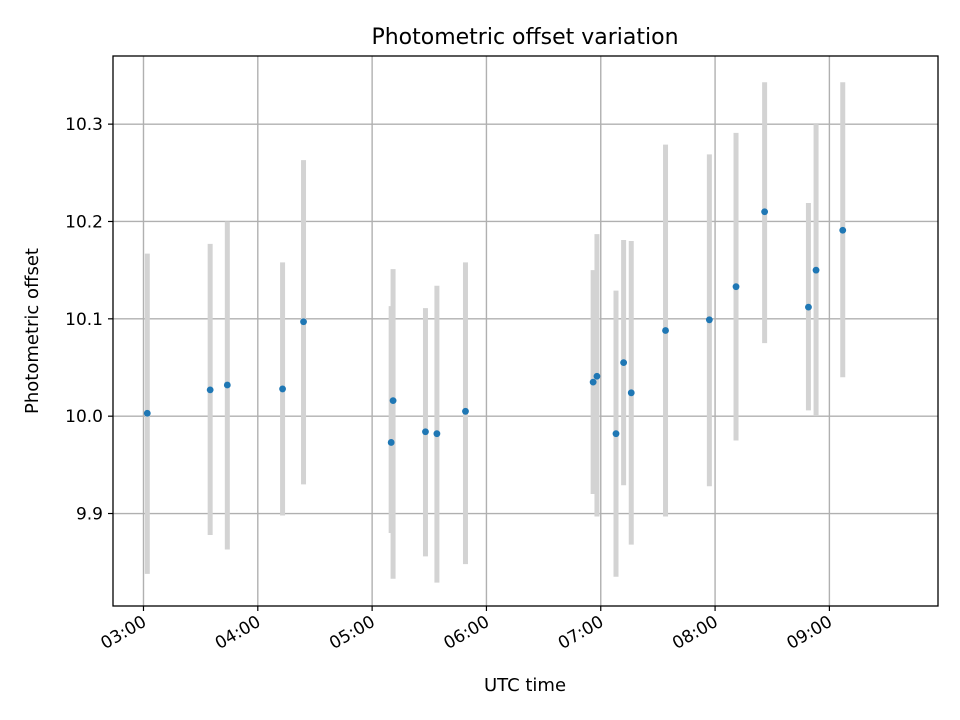  Describe the element at coordinates (524, 37) in the screenshot. I see `chart-title: Photometric offset variation` at that location.